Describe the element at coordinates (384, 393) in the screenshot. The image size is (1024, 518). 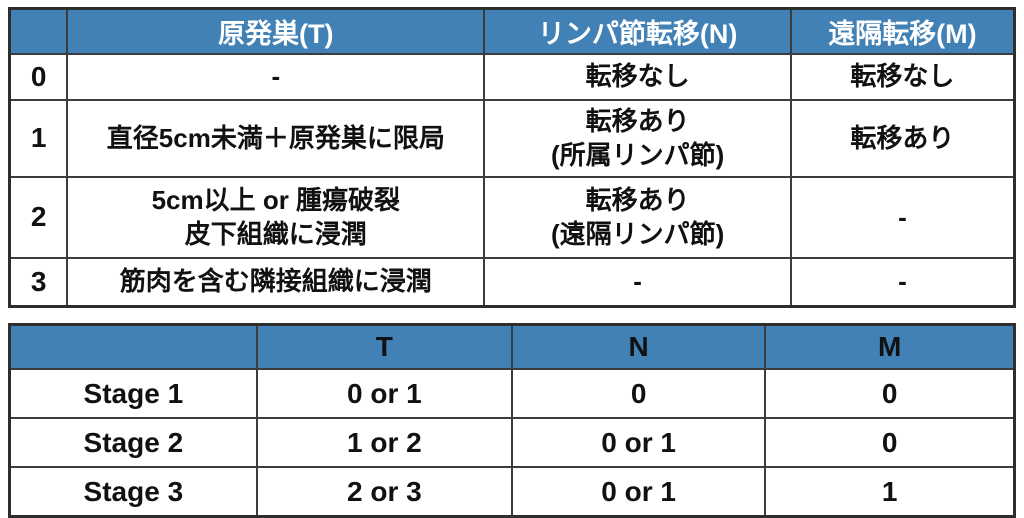
I see `t-cell: 0 or 1` at that location.